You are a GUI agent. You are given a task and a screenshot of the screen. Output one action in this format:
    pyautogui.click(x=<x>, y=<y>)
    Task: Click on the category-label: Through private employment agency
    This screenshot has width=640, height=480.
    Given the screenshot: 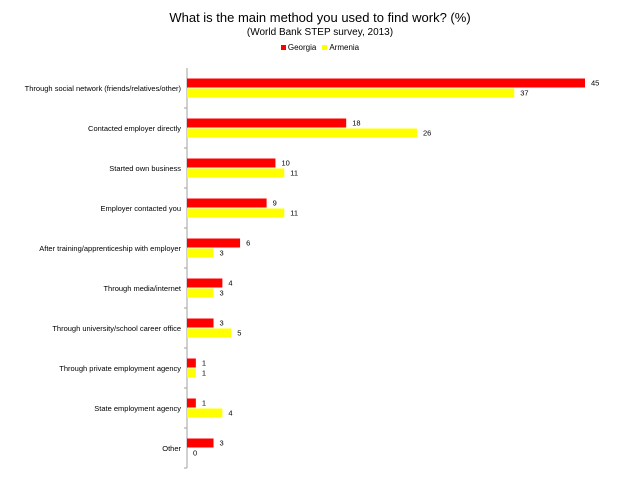 What is the action you would take?
    pyautogui.click(x=120, y=368)
    